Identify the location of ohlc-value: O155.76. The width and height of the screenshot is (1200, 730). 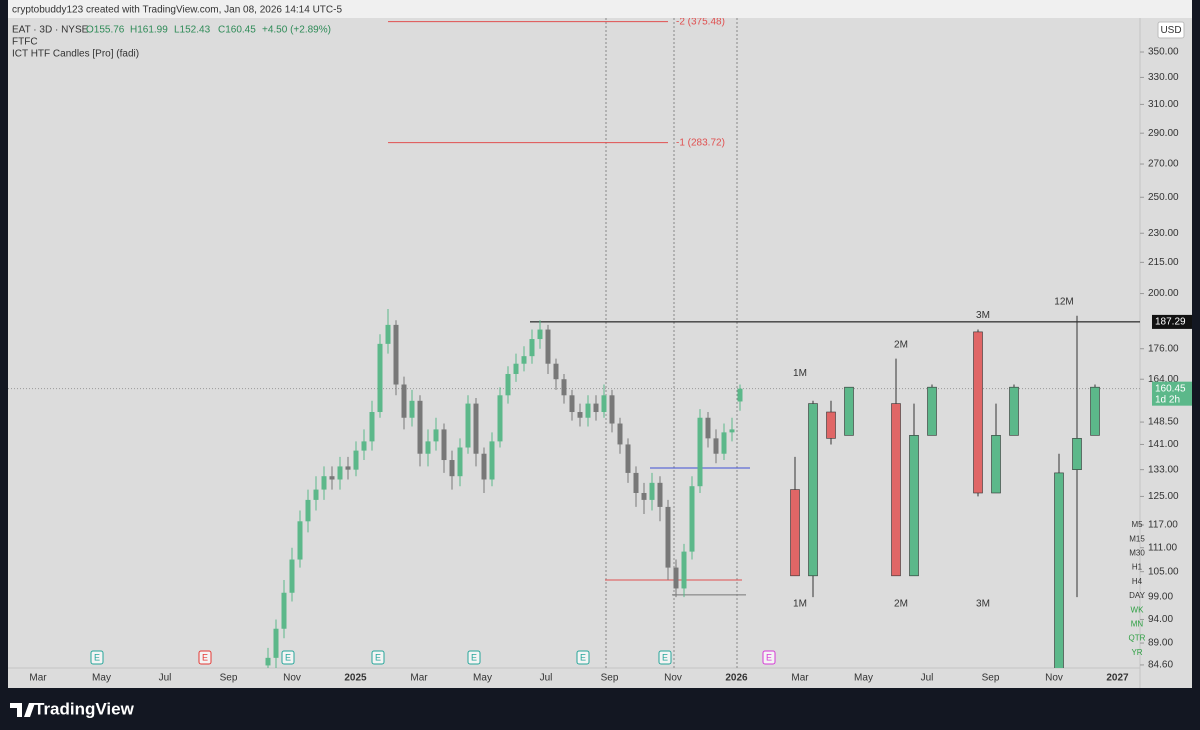
(105, 30).